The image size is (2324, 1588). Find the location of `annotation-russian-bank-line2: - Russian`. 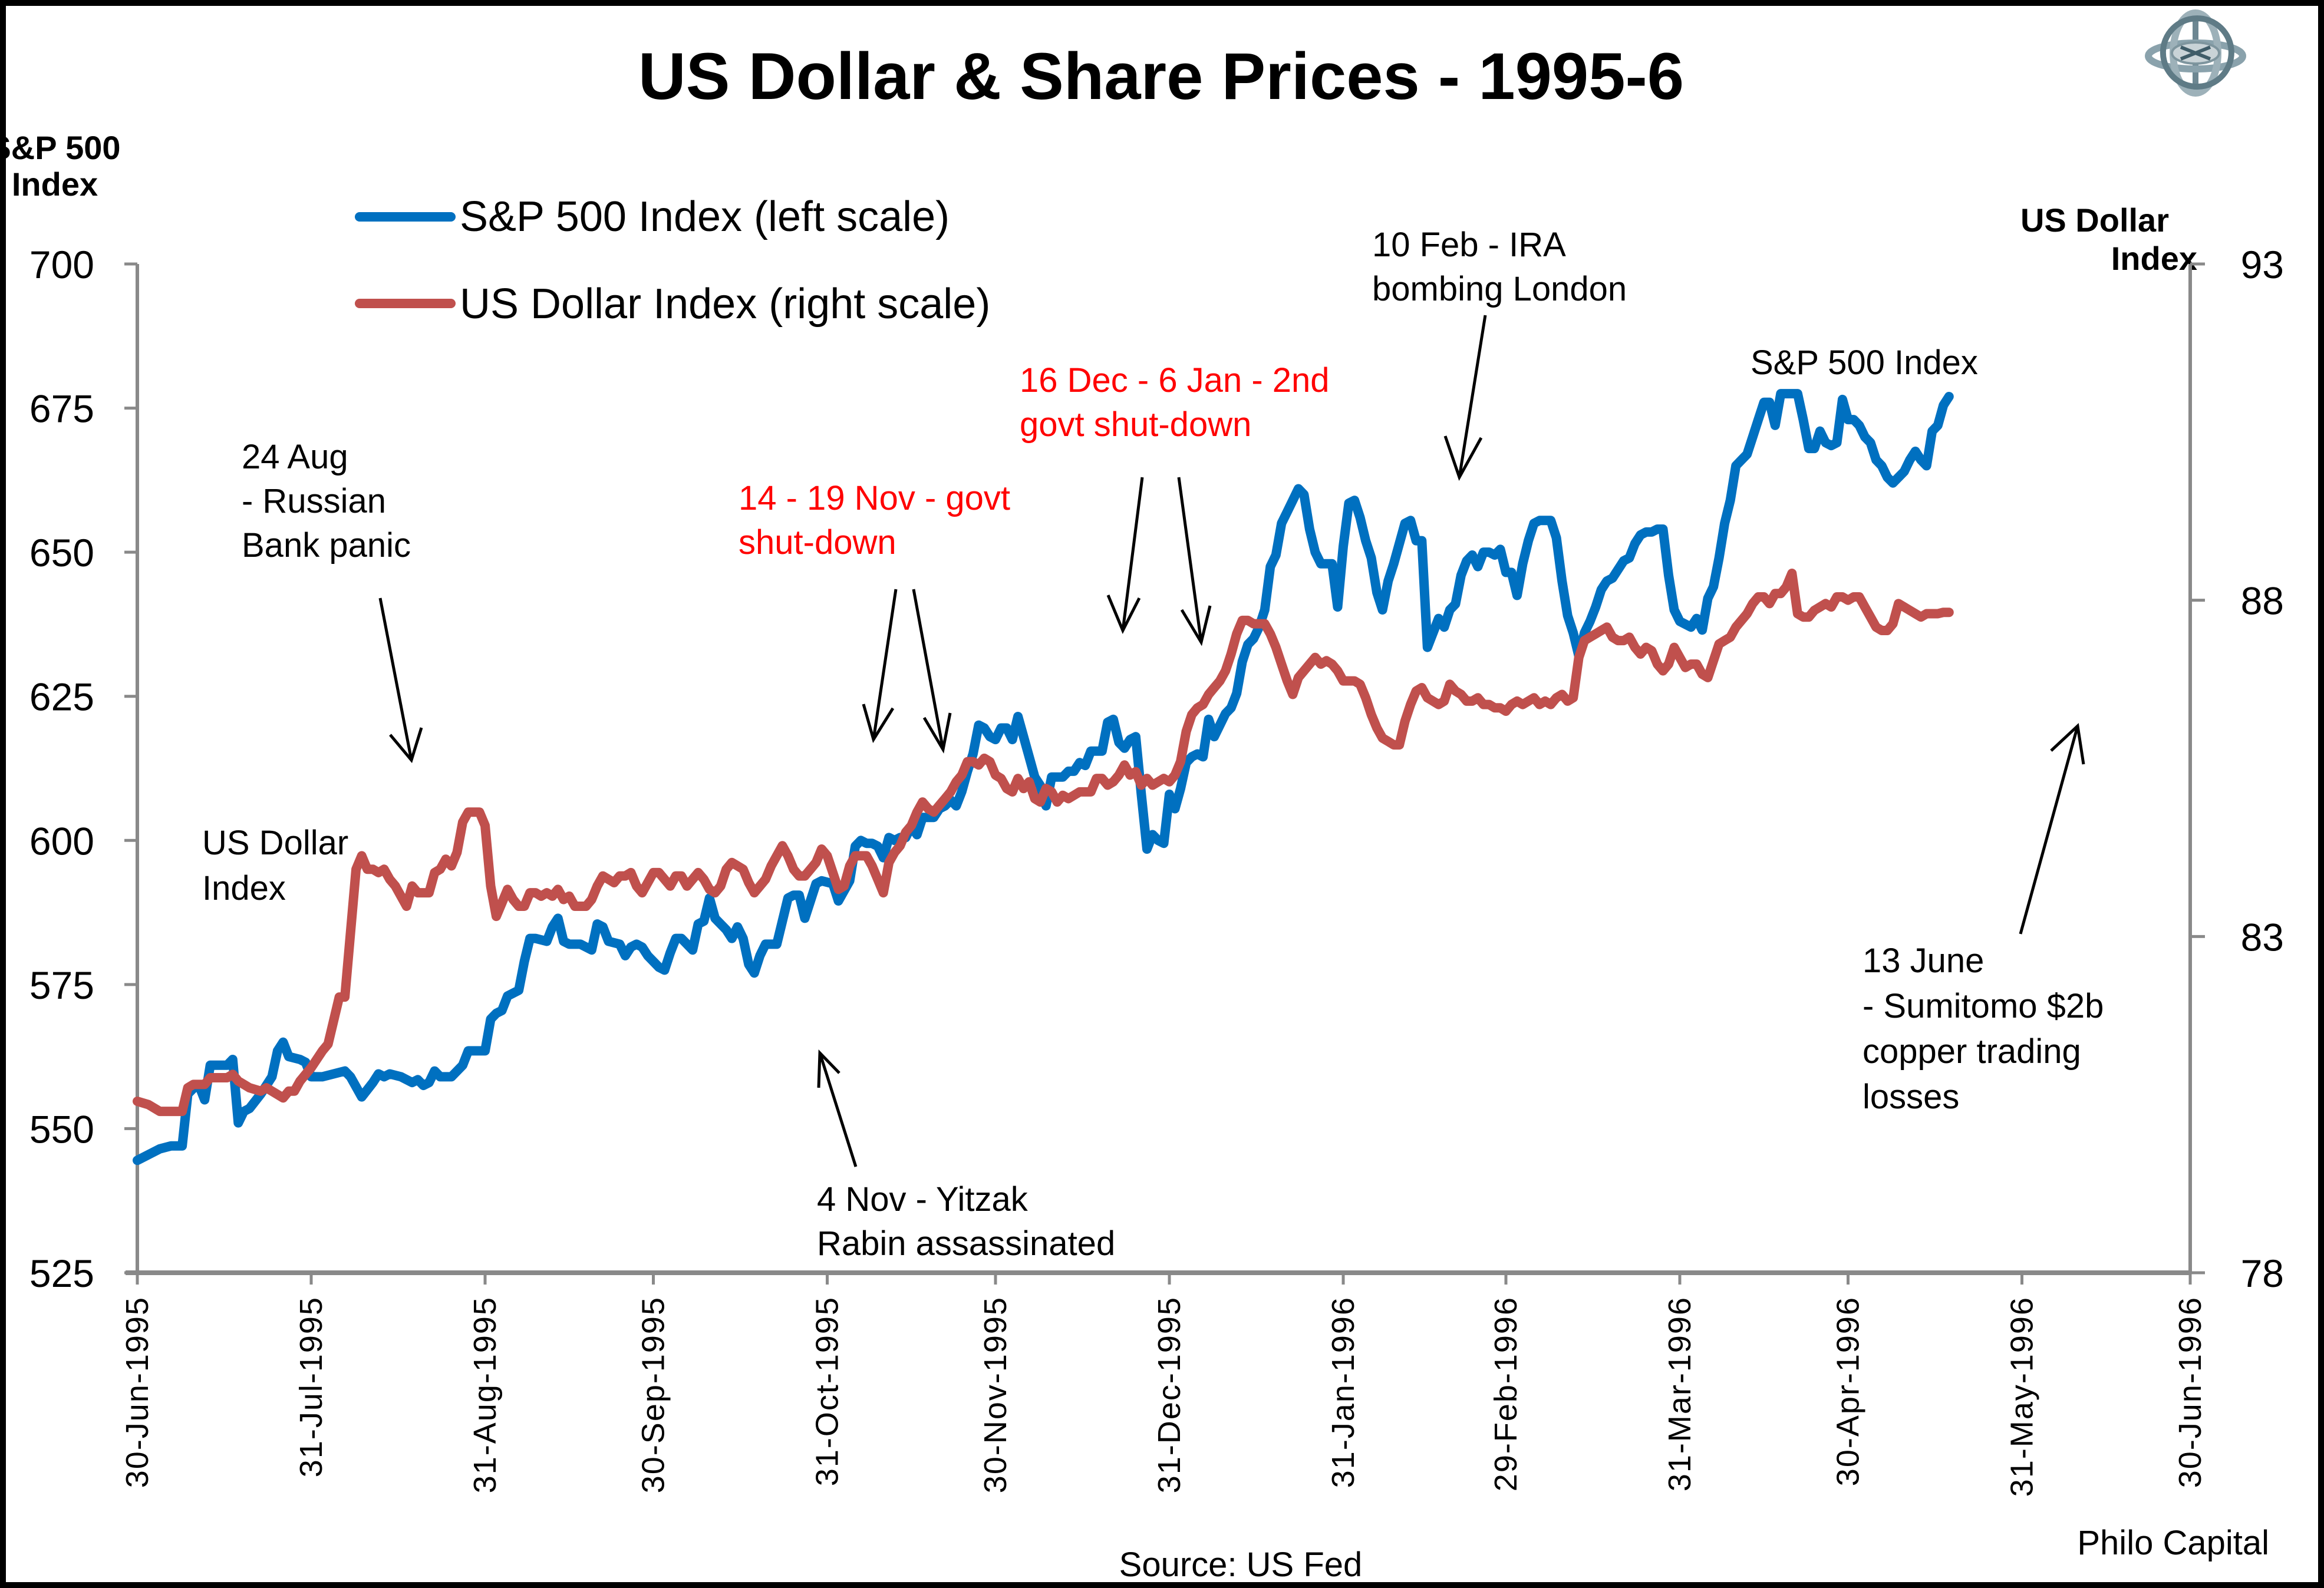

annotation-russian-bank-line2: - Russian is located at coordinates (314, 501).